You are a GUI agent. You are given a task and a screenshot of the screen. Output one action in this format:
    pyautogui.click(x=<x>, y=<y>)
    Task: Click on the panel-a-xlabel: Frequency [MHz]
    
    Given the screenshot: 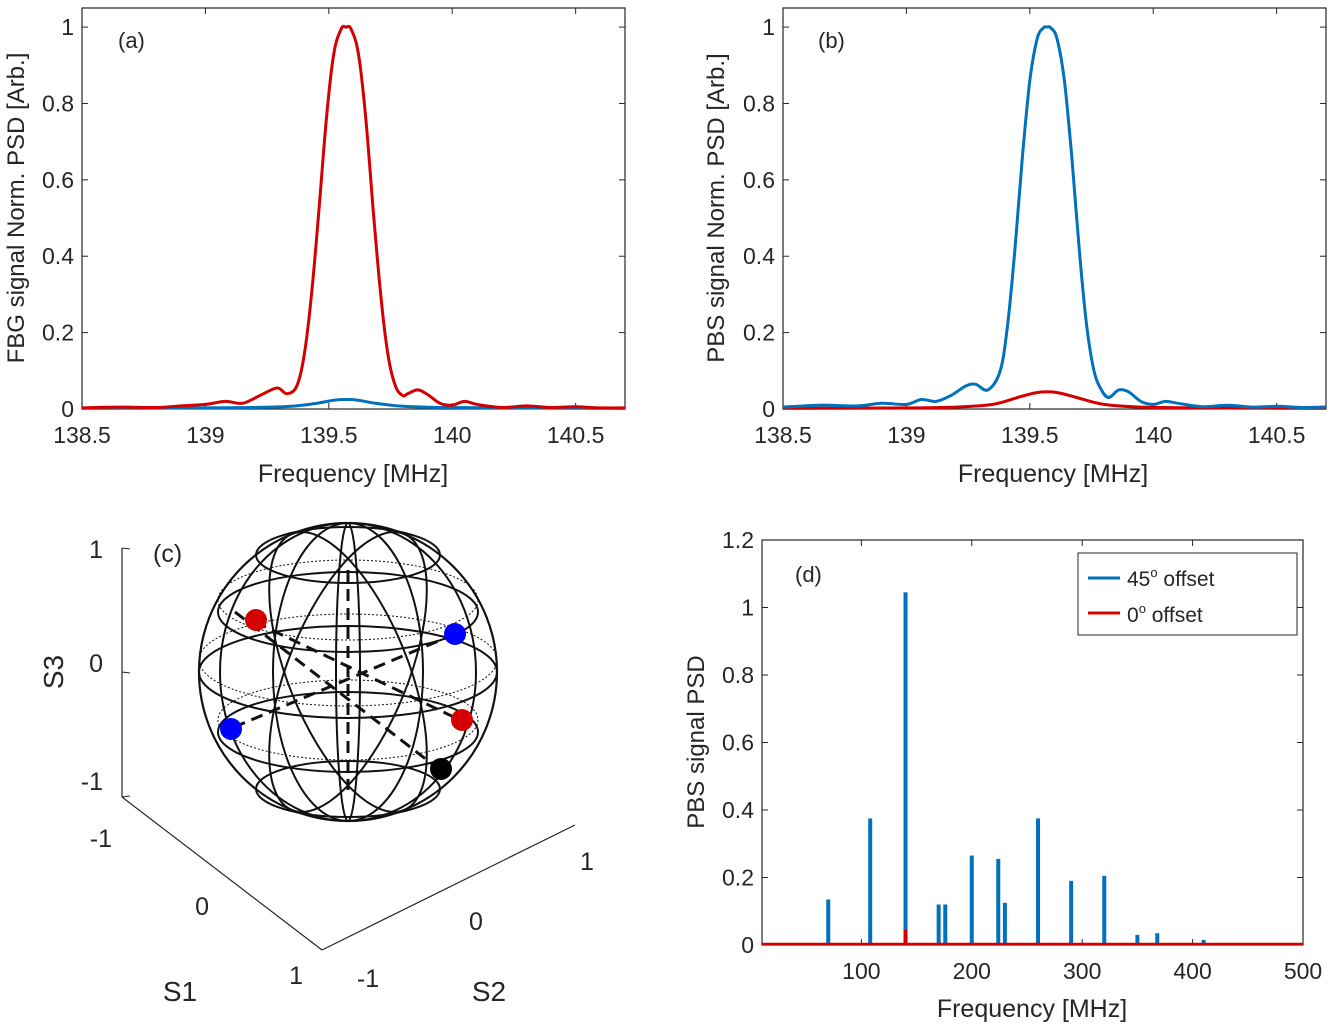 What is the action you would take?
    pyautogui.click(x=353, y=474)
    